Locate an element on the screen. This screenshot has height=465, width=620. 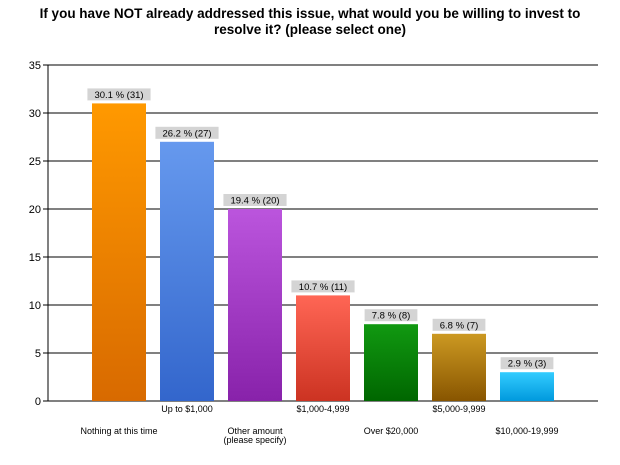
y-tick-label: 15 is located at coordinates (35, 258).